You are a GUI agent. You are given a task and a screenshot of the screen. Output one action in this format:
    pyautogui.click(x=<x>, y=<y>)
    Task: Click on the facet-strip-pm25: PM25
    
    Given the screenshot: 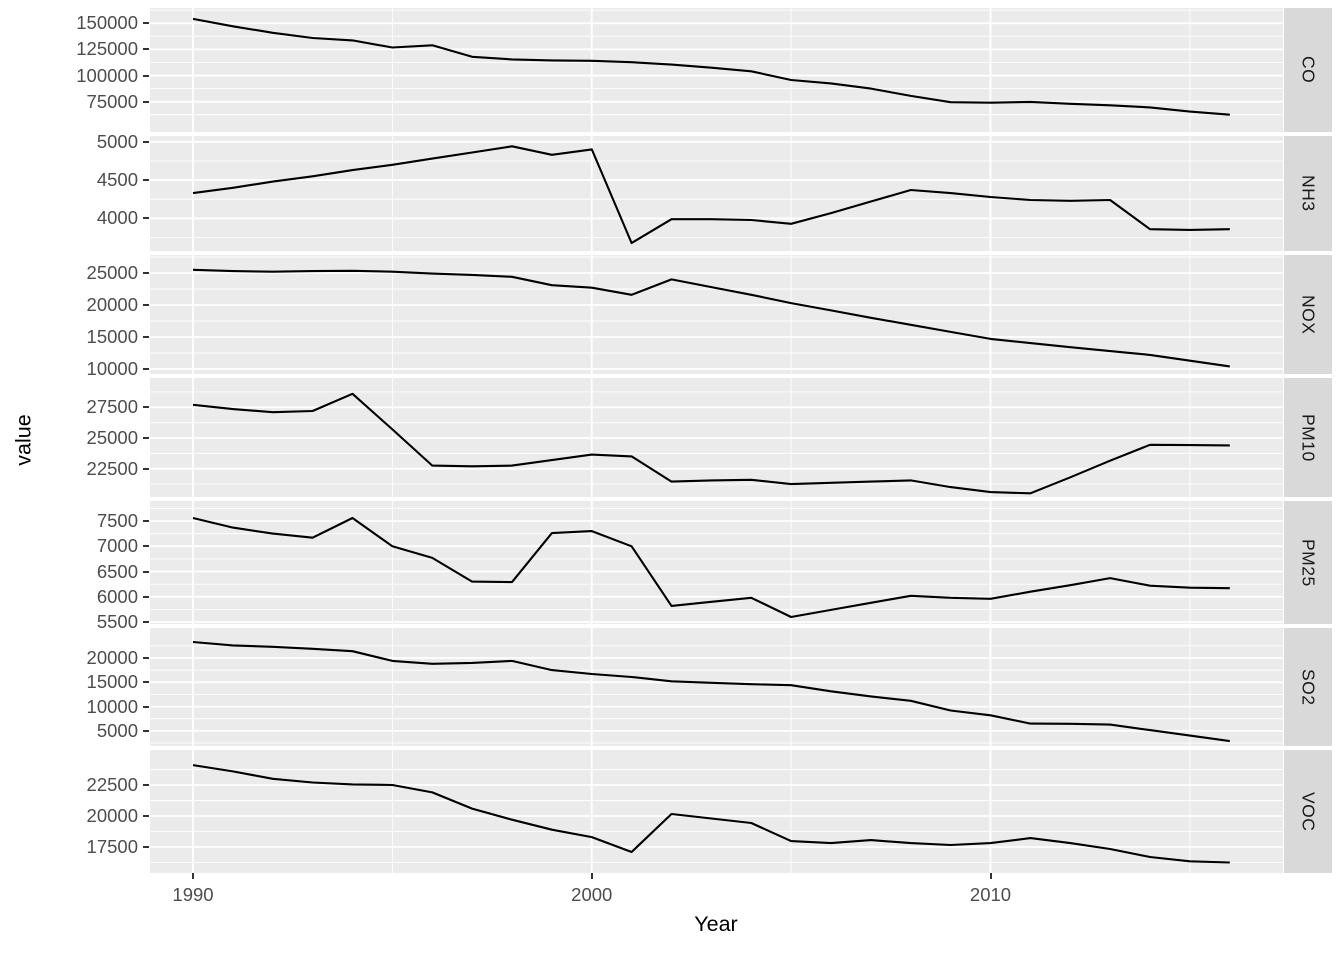 What is the action you would take?
    pyautogui.click(x=1308, y=562)
    